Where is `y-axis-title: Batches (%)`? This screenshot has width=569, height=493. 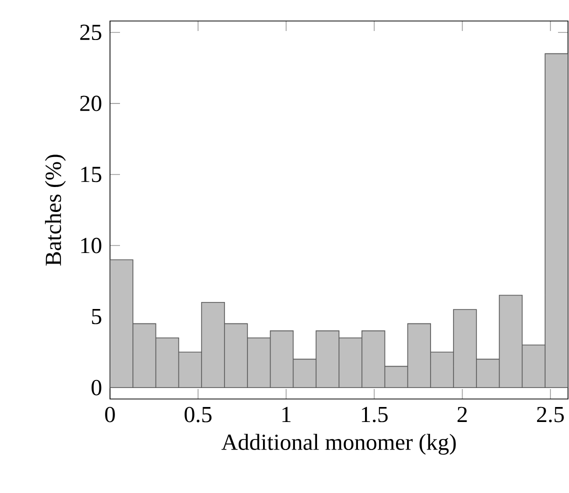
y-axis-title: Batches (%) is located at coordinates (55, 210).